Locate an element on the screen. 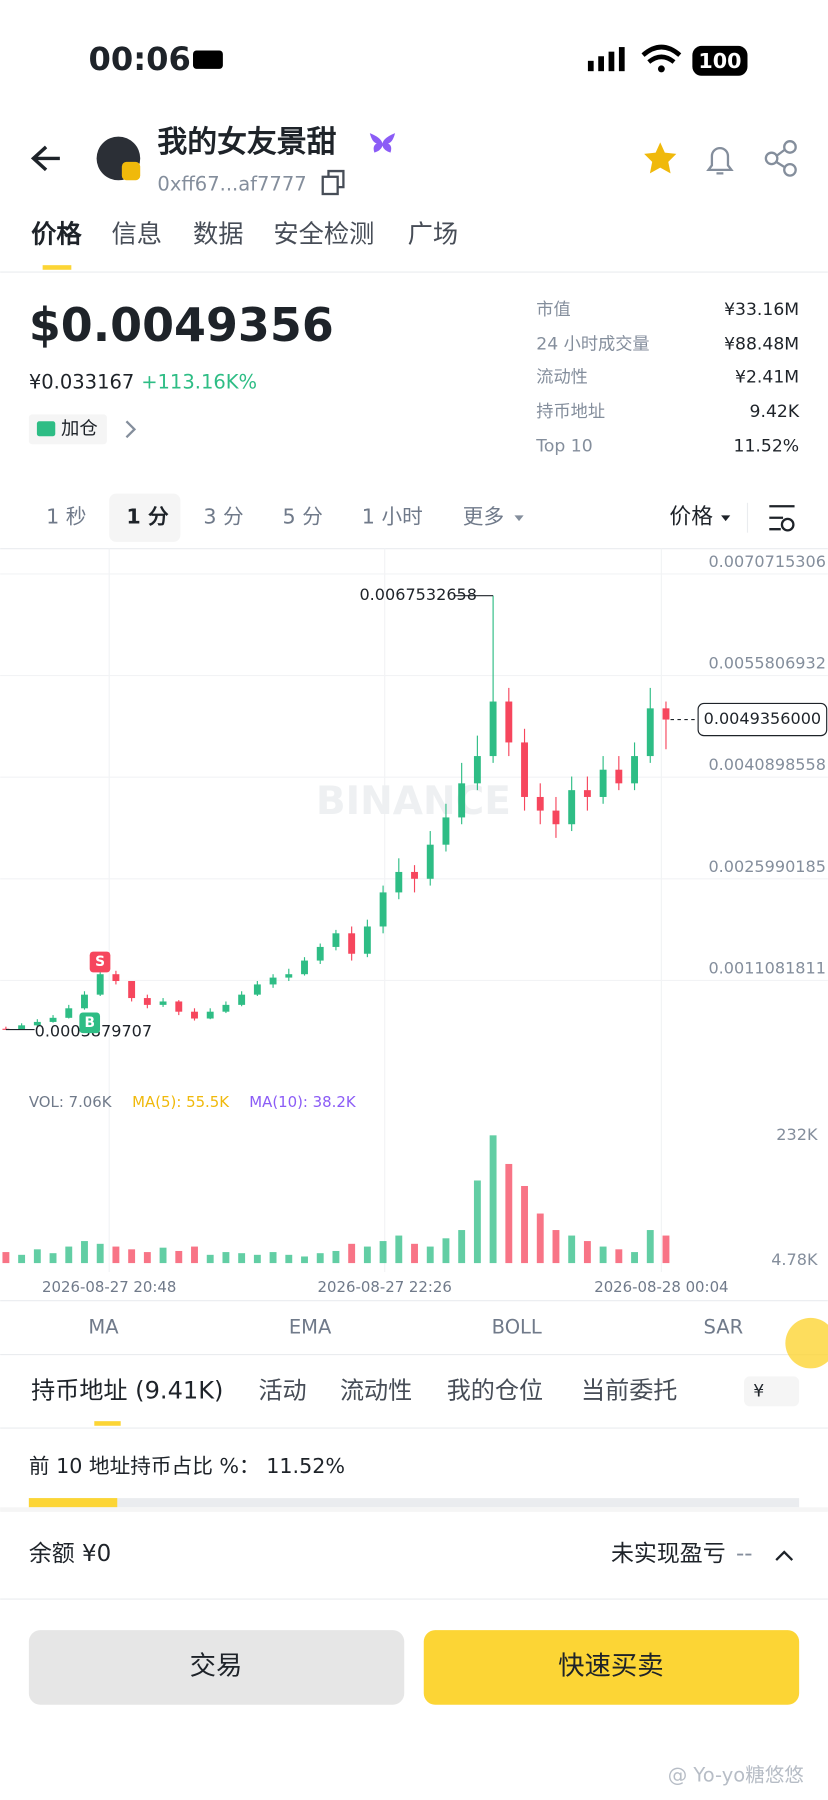 The height and width of the screenshot is (1800, 828). currency: ¥ is located at coordinates (758, 1391).